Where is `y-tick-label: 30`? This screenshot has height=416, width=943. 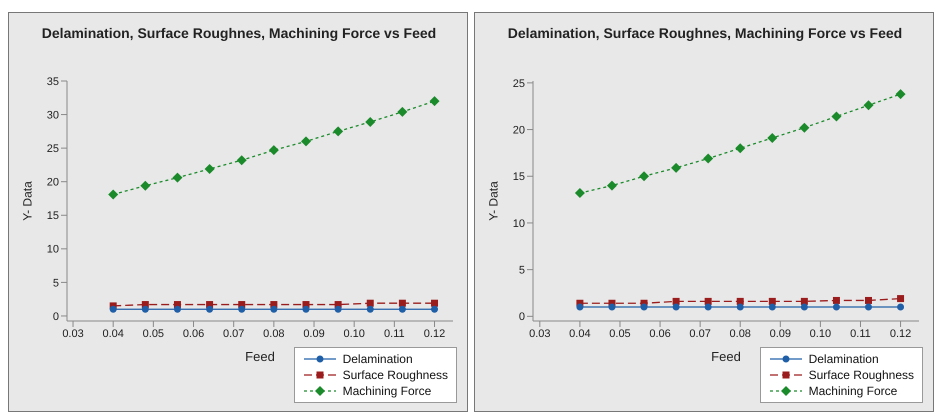
y-tick-label: 30 is located at coordinates (52, 115).